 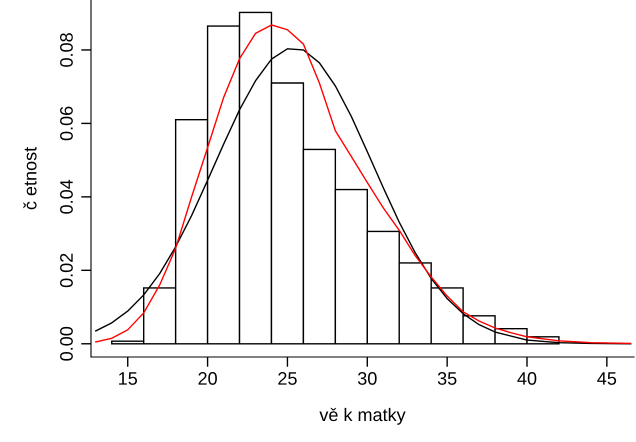 I want to click on y-tick-label: 0.02, so click(x=66, y=271).